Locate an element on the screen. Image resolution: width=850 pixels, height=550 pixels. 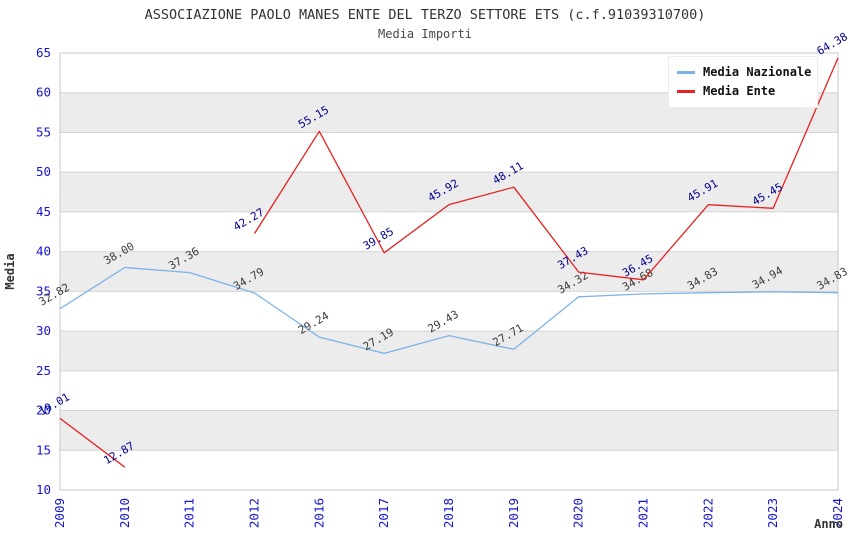
y-tick-label: 30 is located at coordinates (43, 330).